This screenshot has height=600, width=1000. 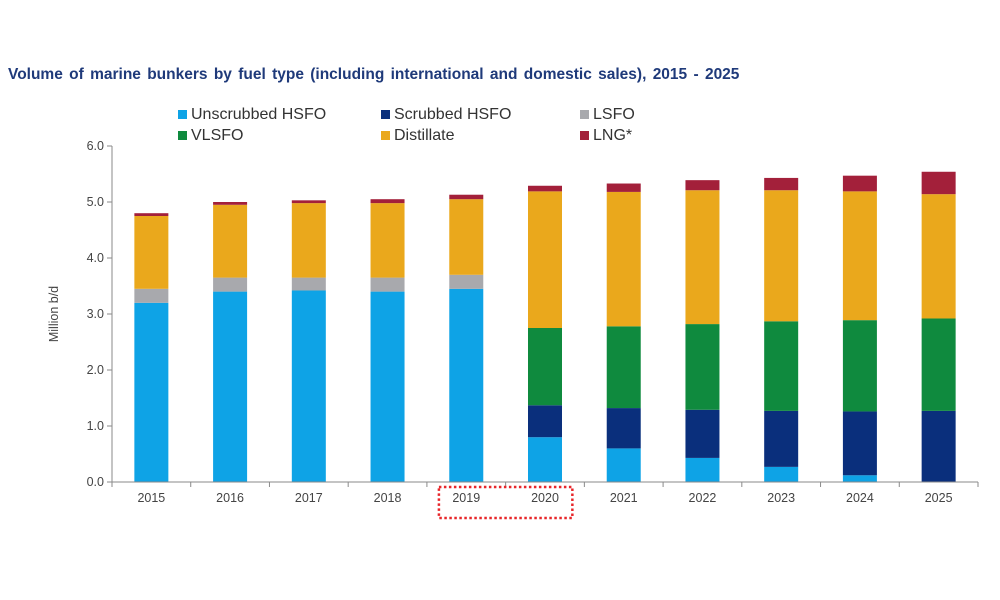 What do you see at coordinates (781, 256) in the screenshot?
I see `bar-distillate-2023` at bounding box center [781, 256].